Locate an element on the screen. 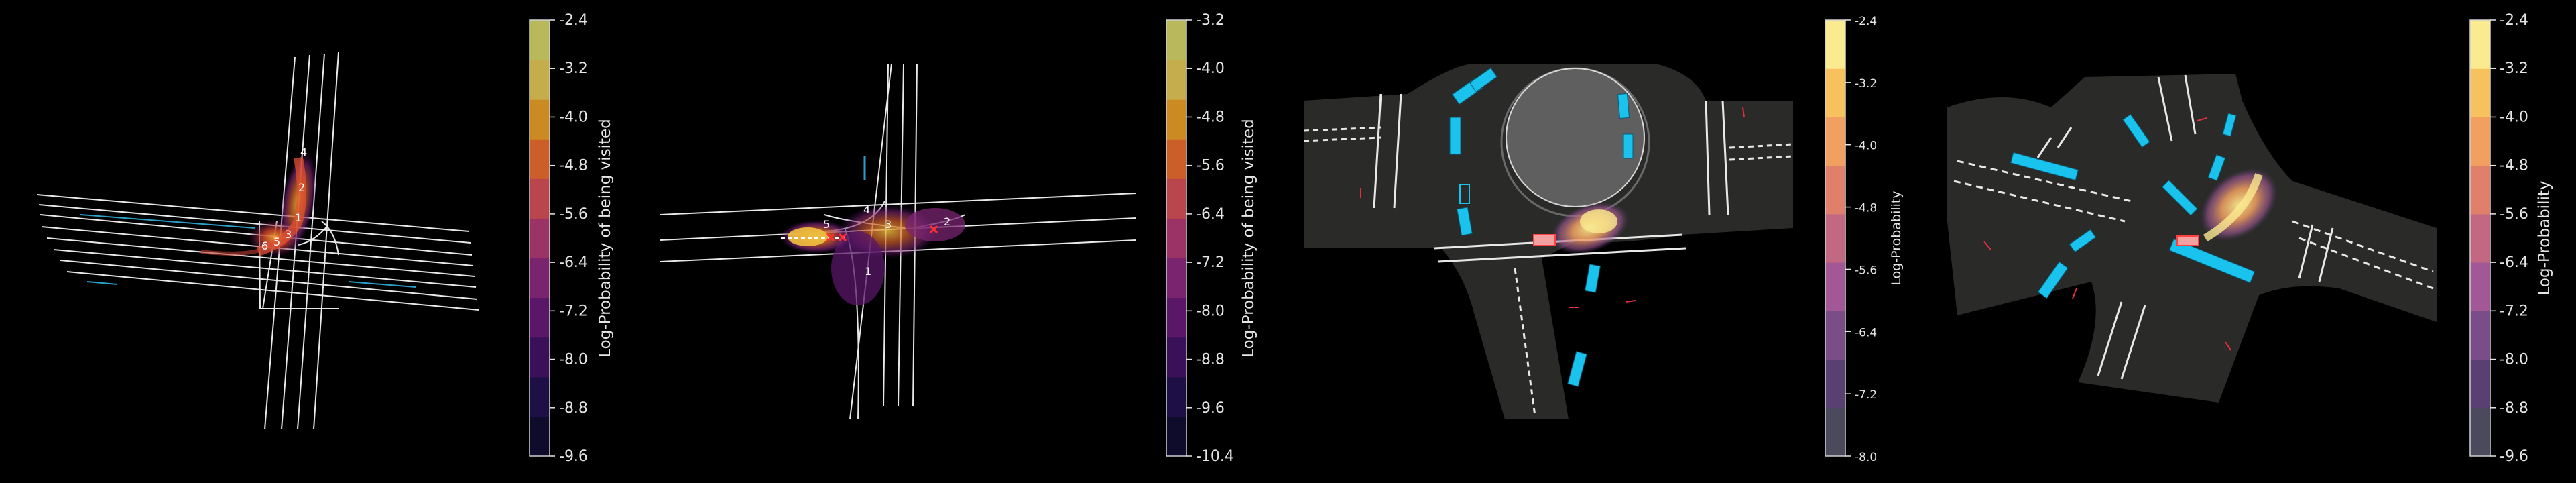 The image size is (2576, 483). panel-4-map is located at coordinates (2192, 238).